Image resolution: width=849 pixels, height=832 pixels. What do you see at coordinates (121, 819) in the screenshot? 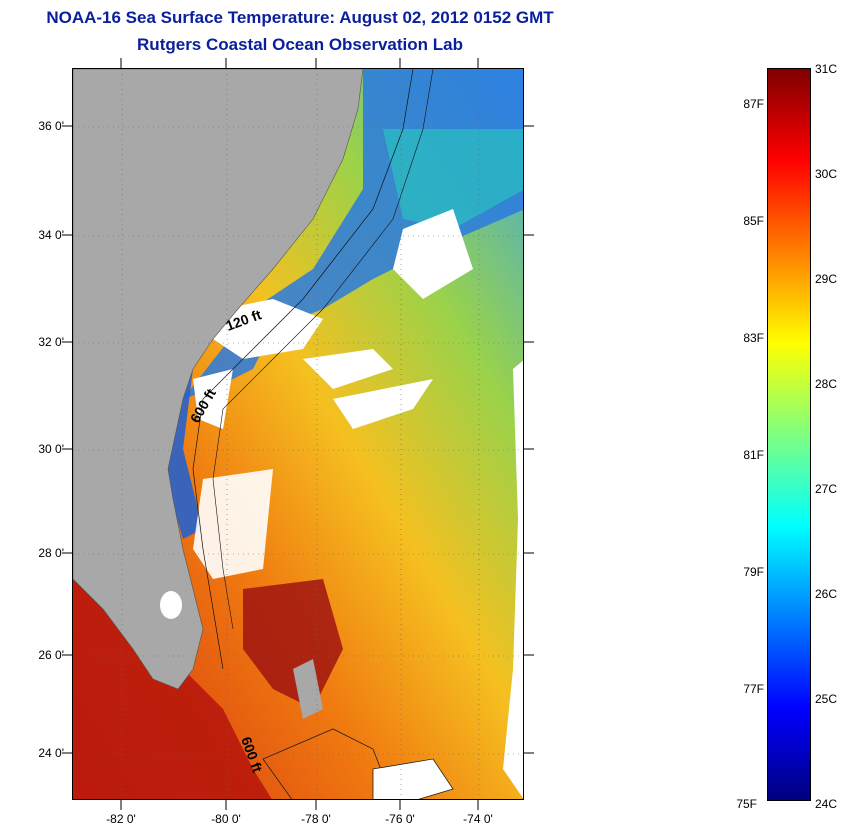
I see `lon-label-82: -82 0'` at bounding box center [121, 819].